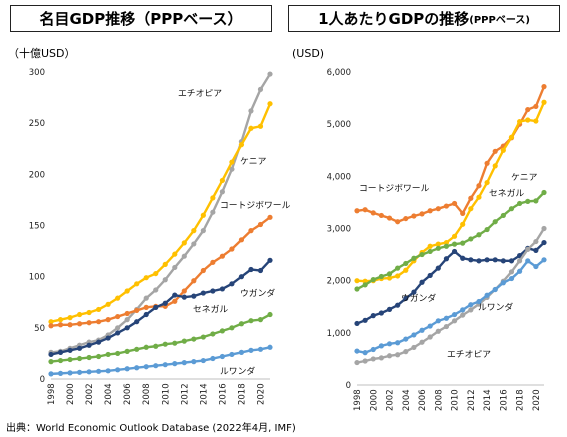 The height and width of the screenshot is (437, 567). I want to click on left-y-tick-label: 0, so click(42, 380).